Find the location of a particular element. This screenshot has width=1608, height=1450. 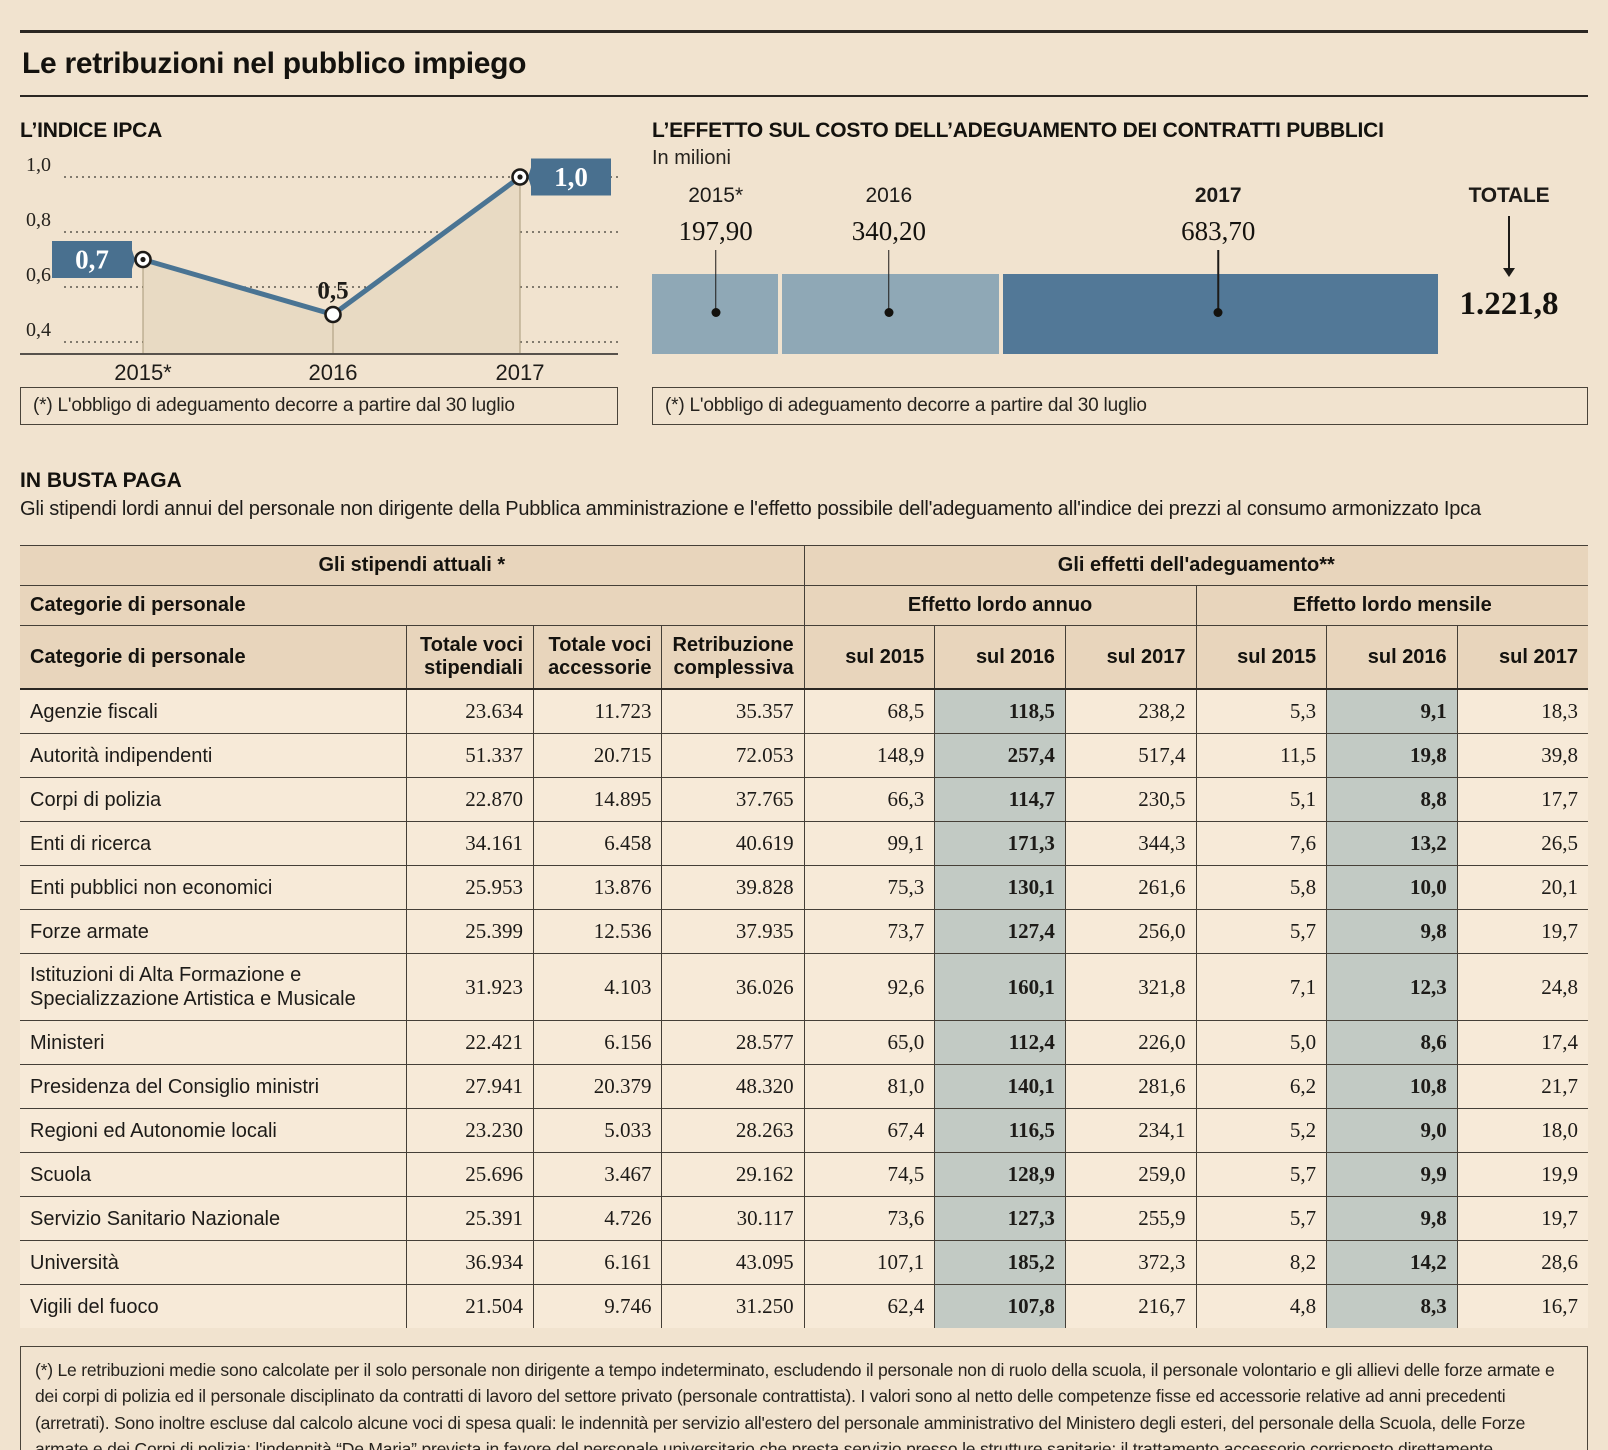

col-header-annuo-2017: sul 2017 is located at coordinates (1130, 657).